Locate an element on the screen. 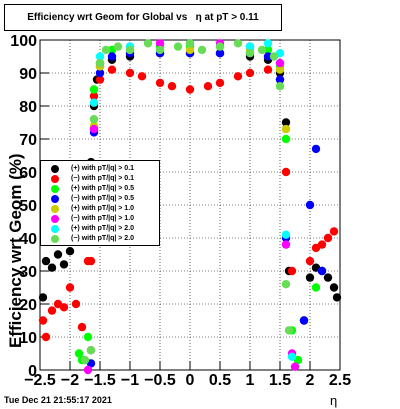 This screenshot has width=400, height=409. x-tick-label: −2.5 is located at coordinates (40, 380).